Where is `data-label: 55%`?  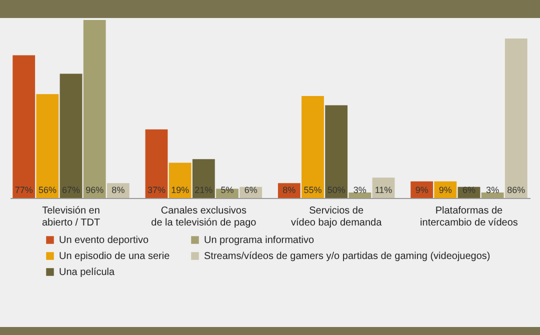
data-label: 55% is located at coordinates (313, 190).